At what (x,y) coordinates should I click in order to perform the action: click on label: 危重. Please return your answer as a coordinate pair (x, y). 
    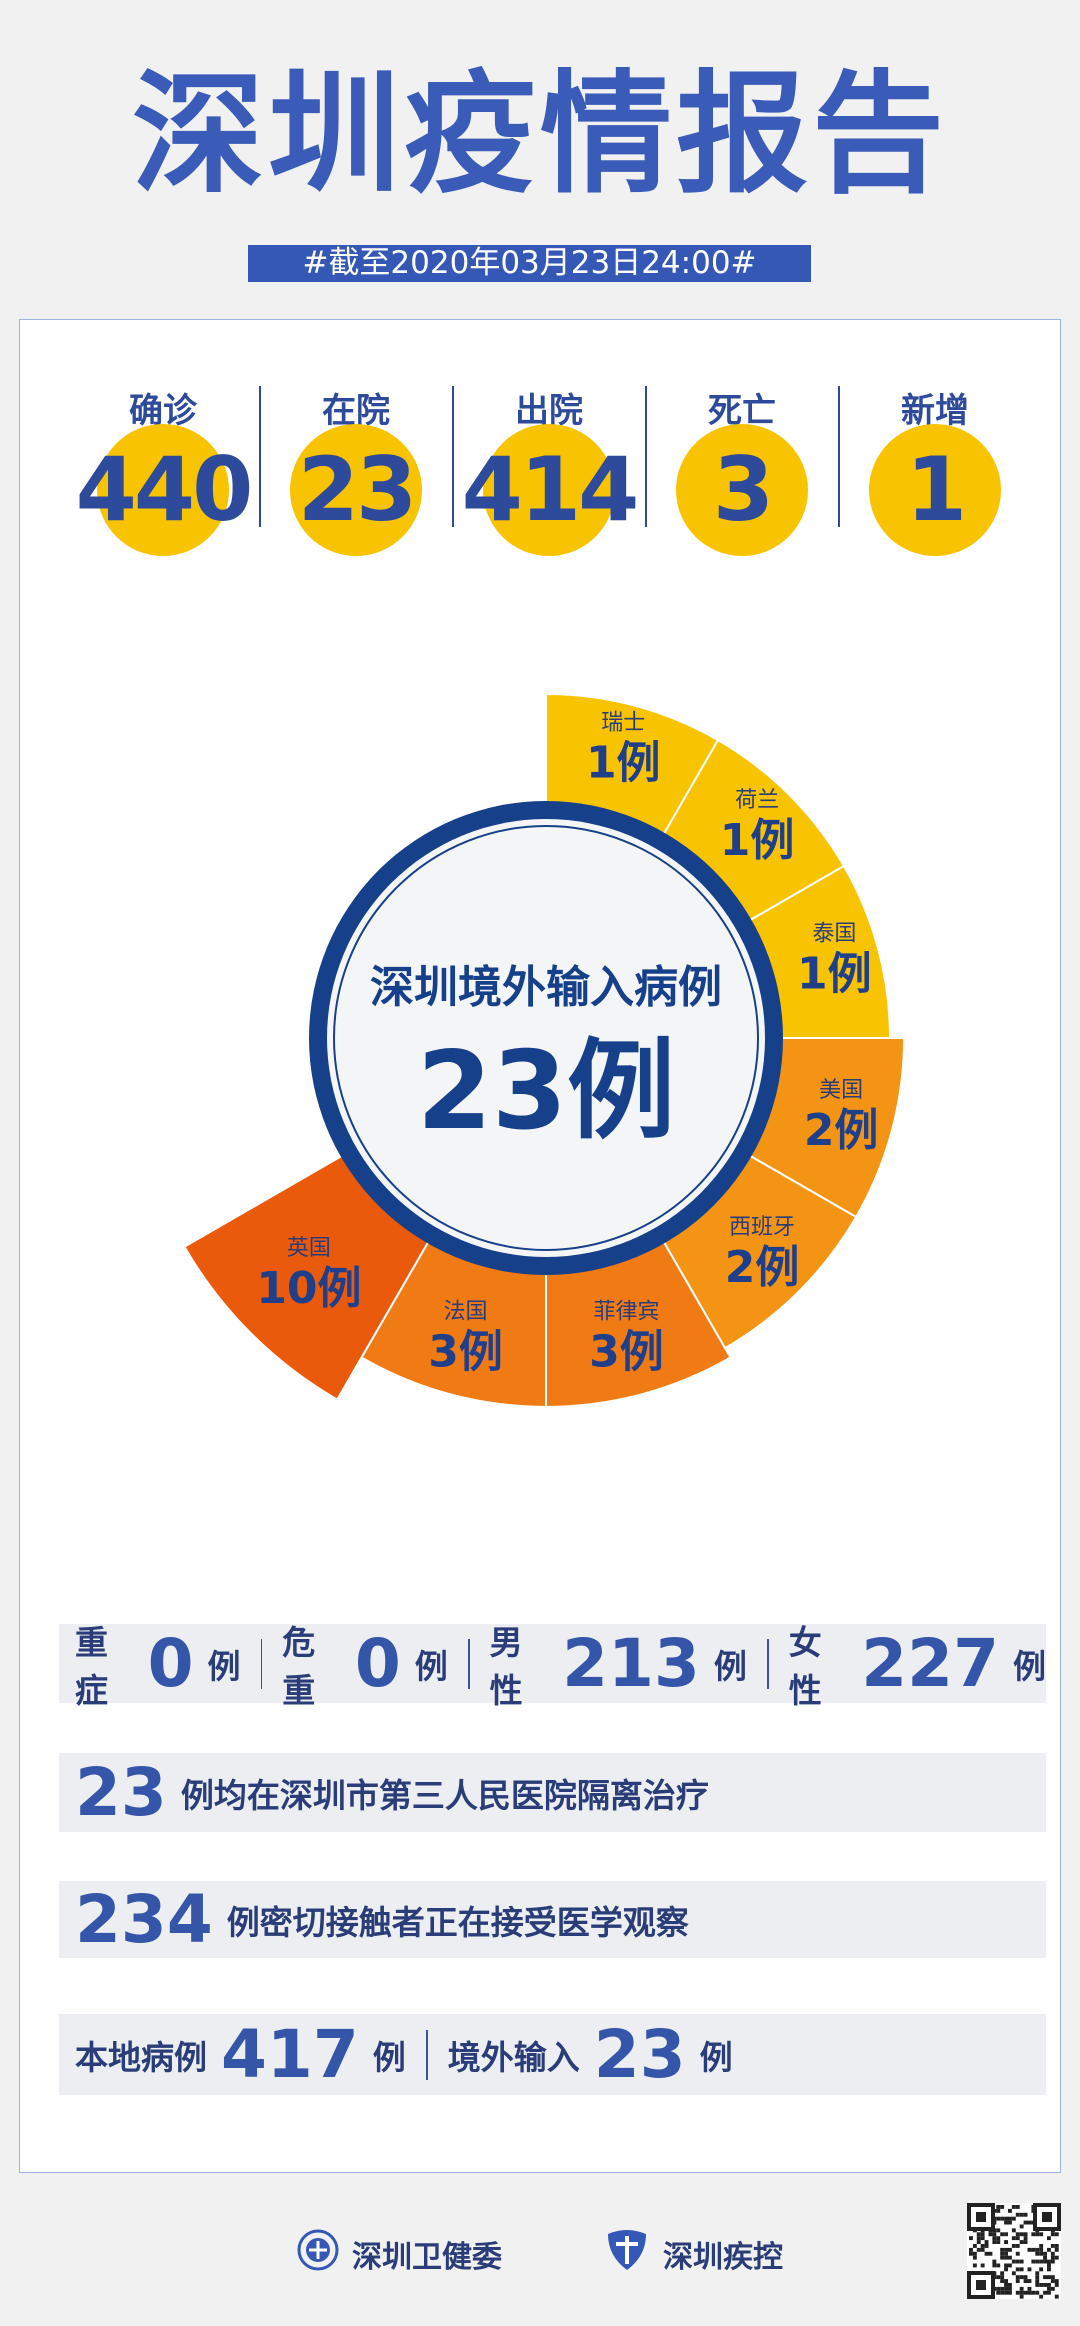
    Looking at the image, I should click on (299, 1666).